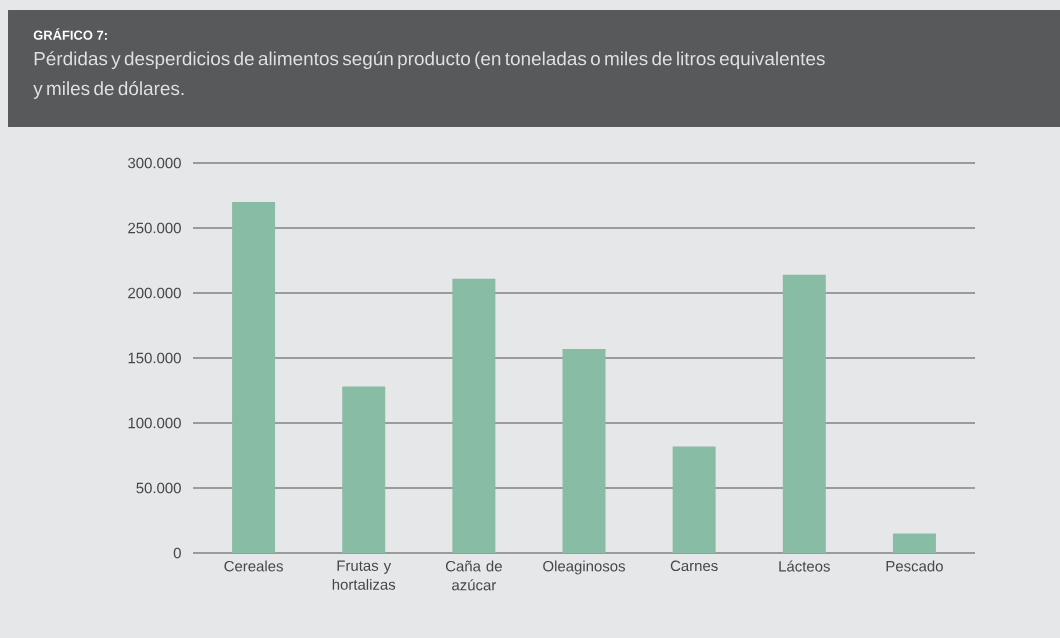 This screenshot has height=638, width=1060. What do you see at coordinates (694, 566) in the screenshot?
I see `x-tick-label: Carnes` at bounding box center [694, 566].